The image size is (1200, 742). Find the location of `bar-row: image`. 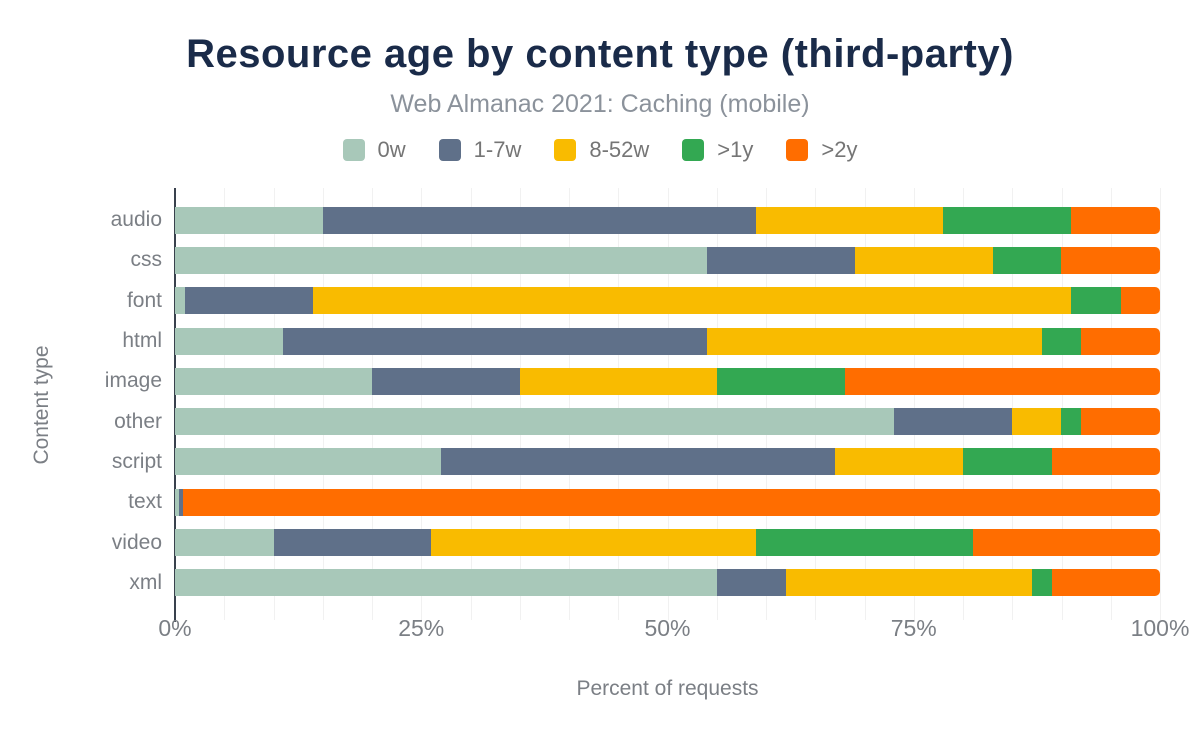

bar-row: image is located at coordinates (632, 381).